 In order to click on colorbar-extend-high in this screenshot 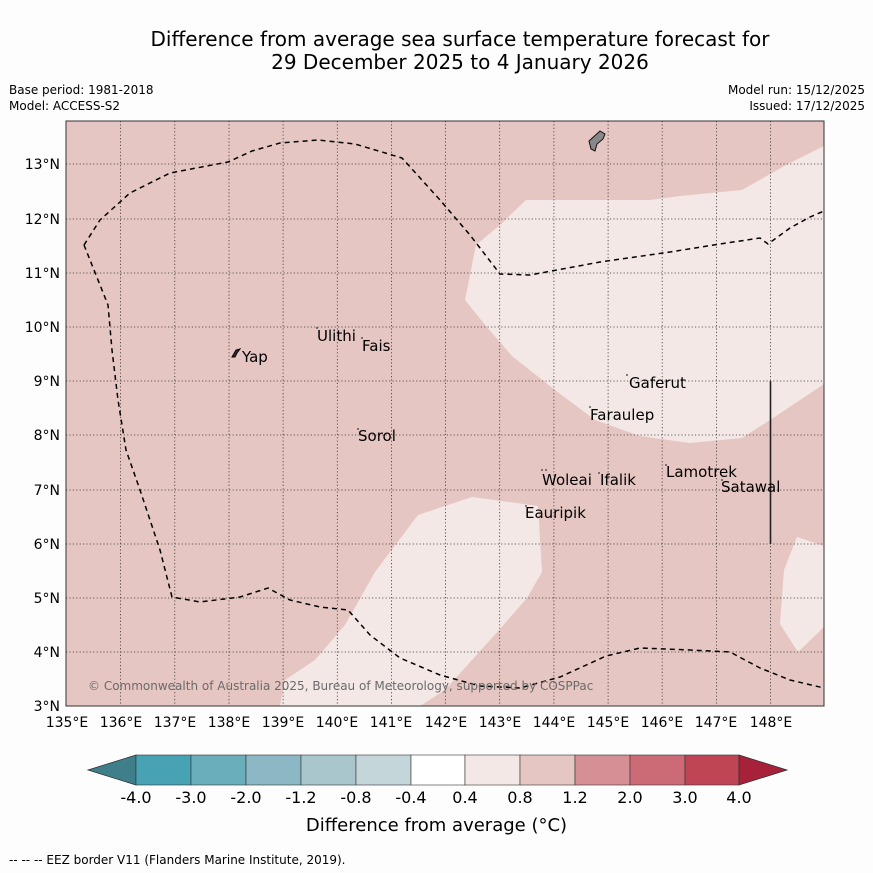, I will do `click(763, 770)`.